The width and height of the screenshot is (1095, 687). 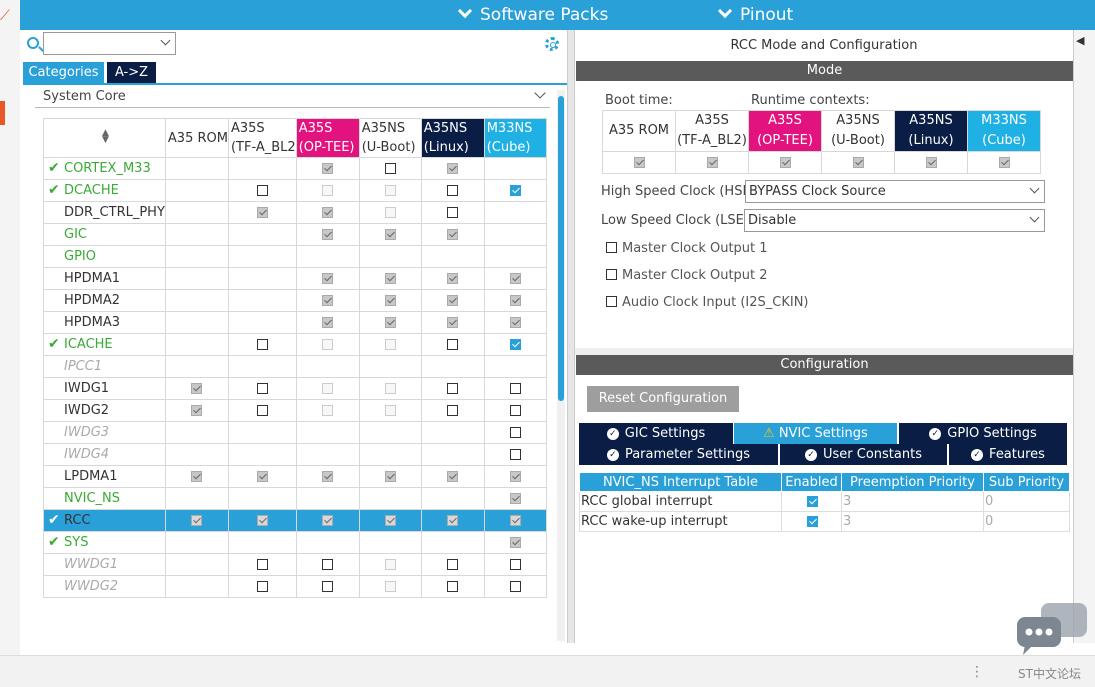 What do you see at coordinates (109, 43) in the screenshot?
I see `search-input` at bounding box center [109, 43].